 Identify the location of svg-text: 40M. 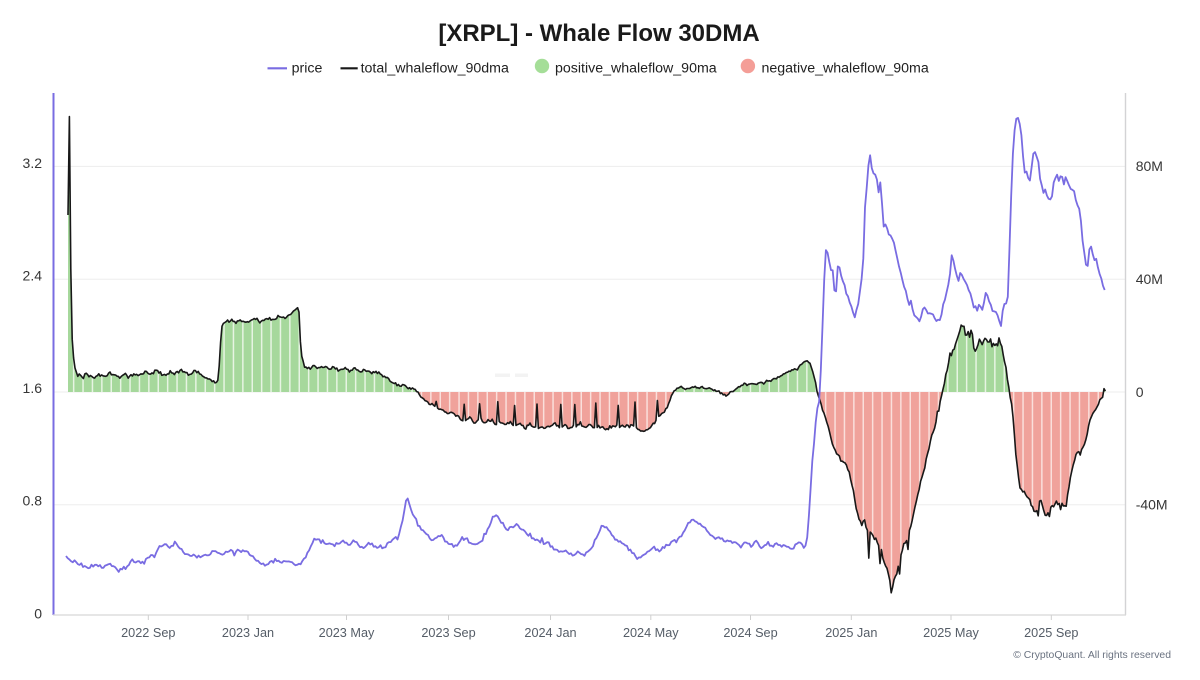
(1149, 279).